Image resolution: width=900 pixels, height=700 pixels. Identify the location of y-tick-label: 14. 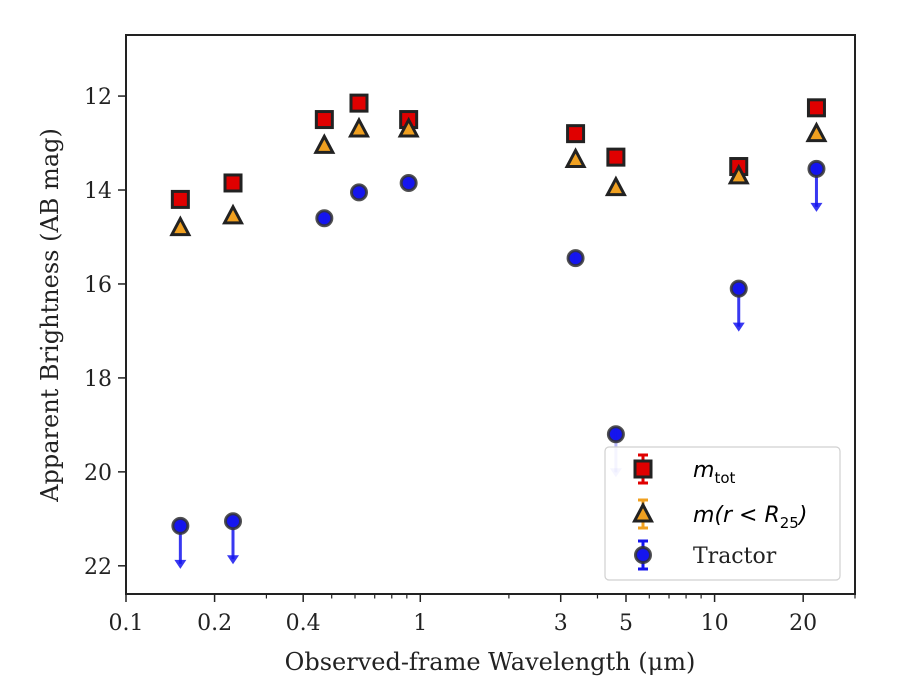
(98, 191).